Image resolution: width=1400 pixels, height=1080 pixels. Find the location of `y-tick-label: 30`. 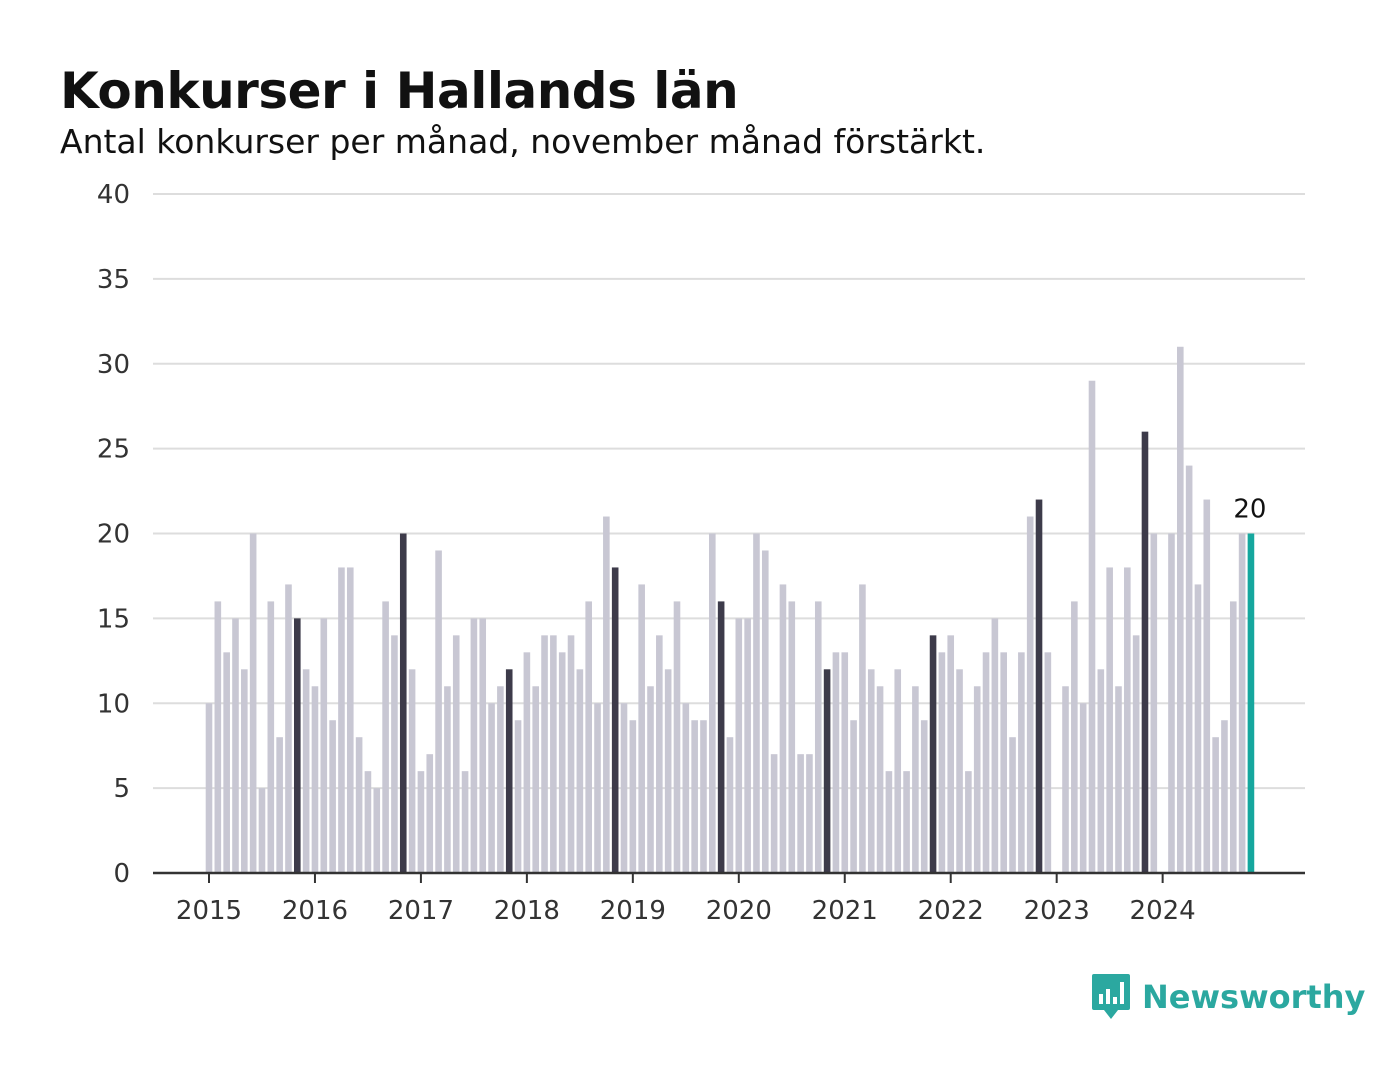

y-tick-label: 30 is located at coordinates (113, 365).